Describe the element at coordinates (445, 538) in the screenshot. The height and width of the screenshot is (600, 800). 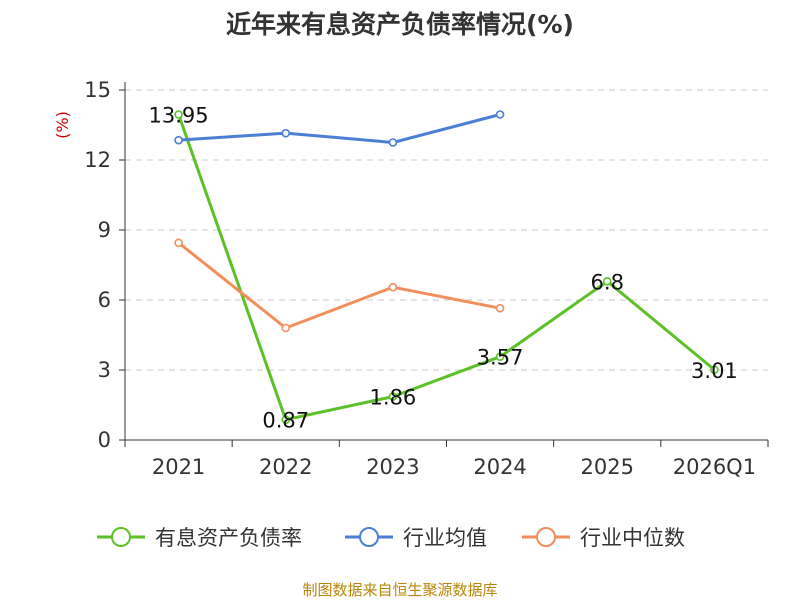
I see `legend-label: 行业均值` at that location.